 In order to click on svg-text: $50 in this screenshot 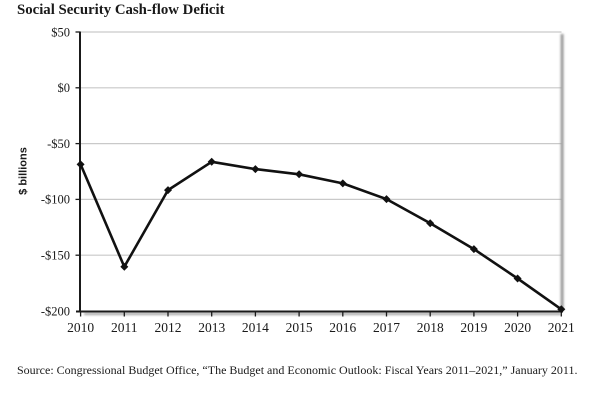, I will do `click(60, 32)`.